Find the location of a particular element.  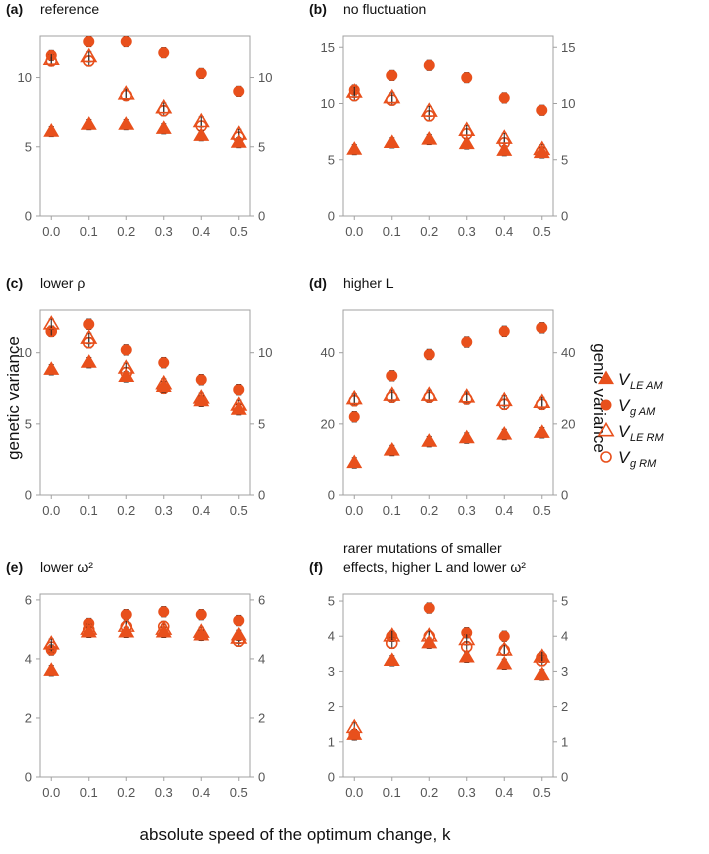

y-tick-label-left: 20 is located at coordinates (328, 423).